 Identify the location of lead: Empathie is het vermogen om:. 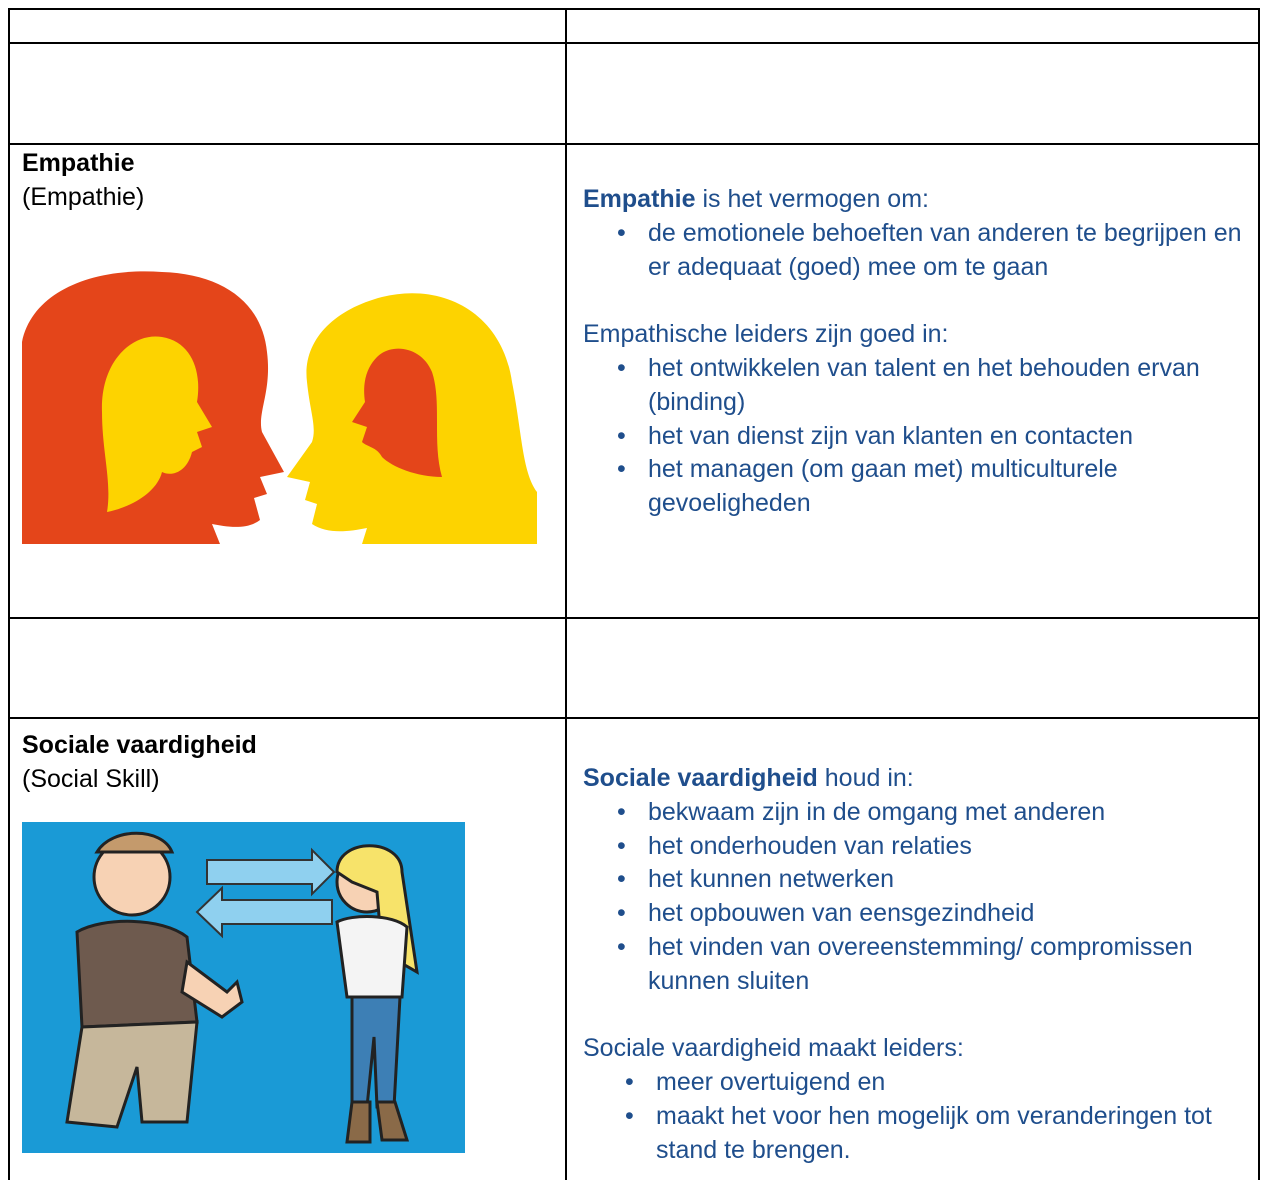
(918, 200).